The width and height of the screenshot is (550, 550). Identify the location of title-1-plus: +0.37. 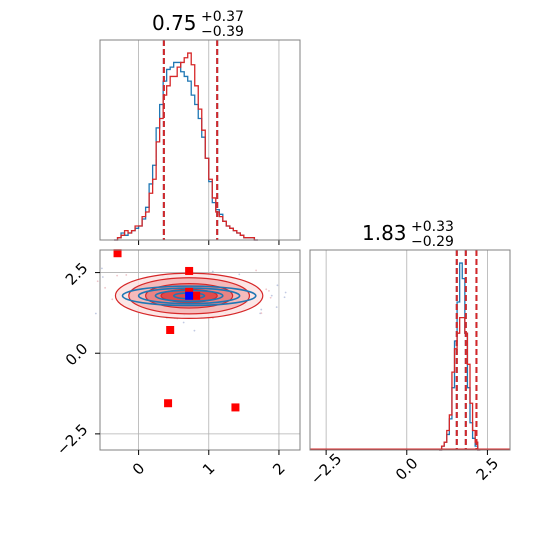
(222, 17).